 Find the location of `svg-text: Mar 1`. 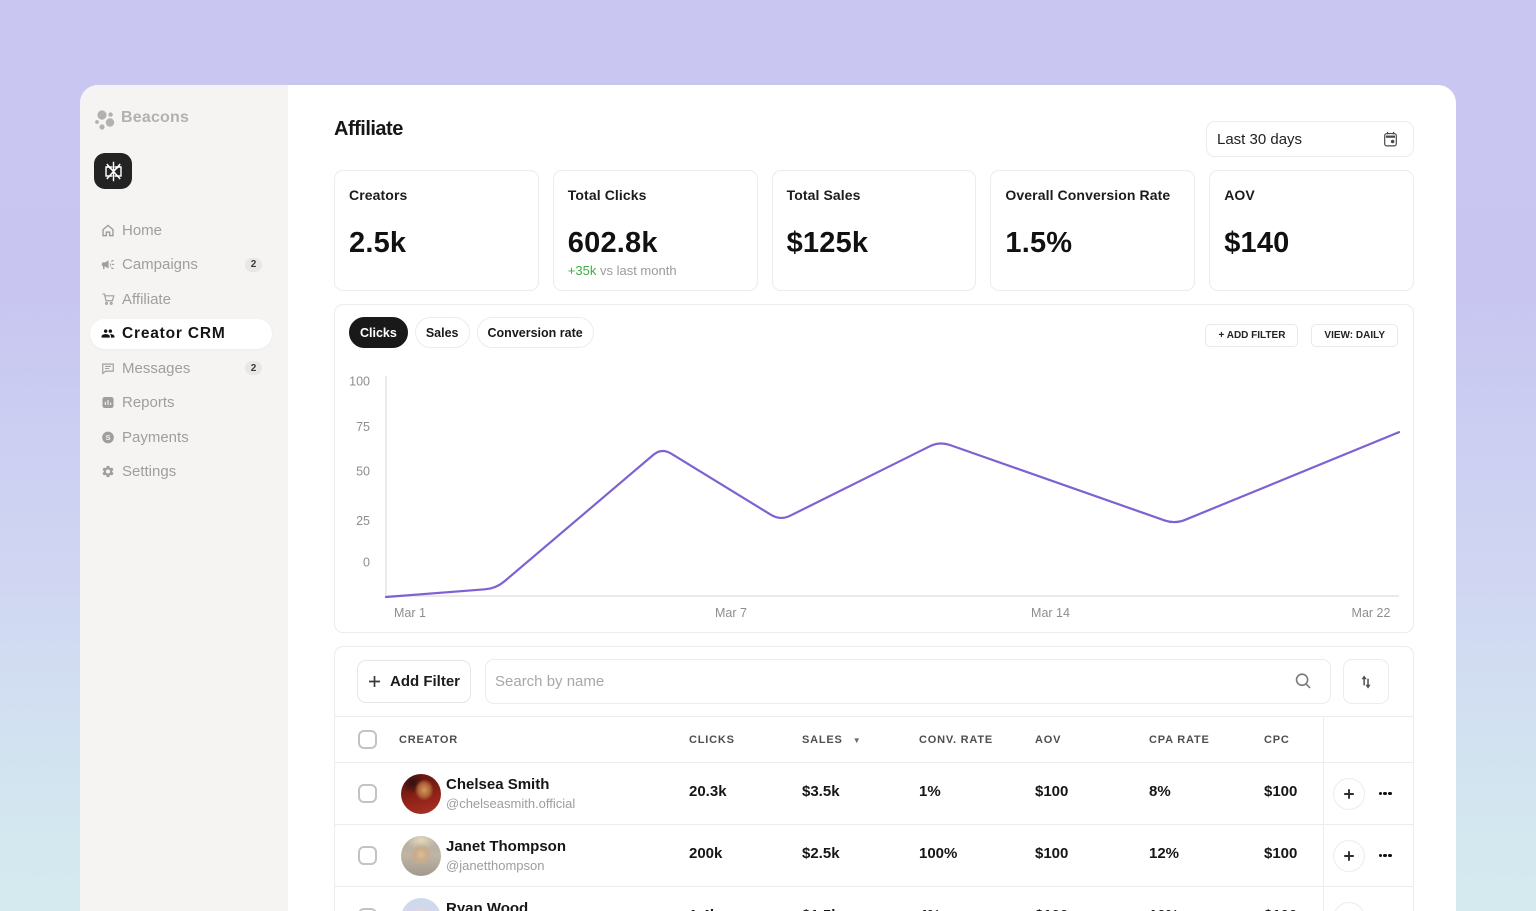

svg-text: Mar 1 is located at coordinates (410, 613).